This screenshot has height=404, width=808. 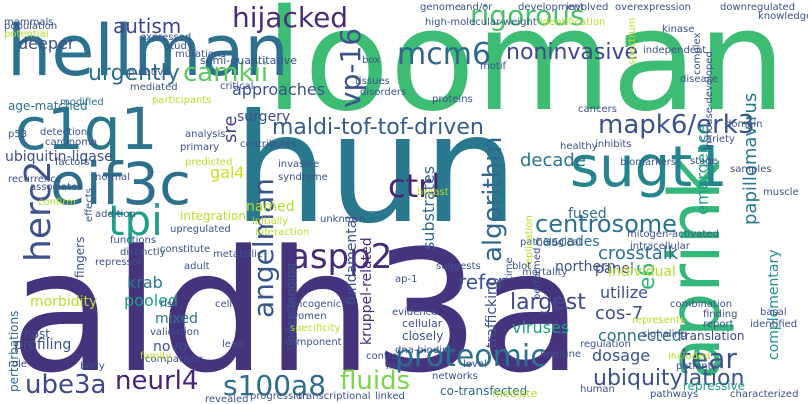 I want to click on cloud-word: krab, so click(x=145, y=282).